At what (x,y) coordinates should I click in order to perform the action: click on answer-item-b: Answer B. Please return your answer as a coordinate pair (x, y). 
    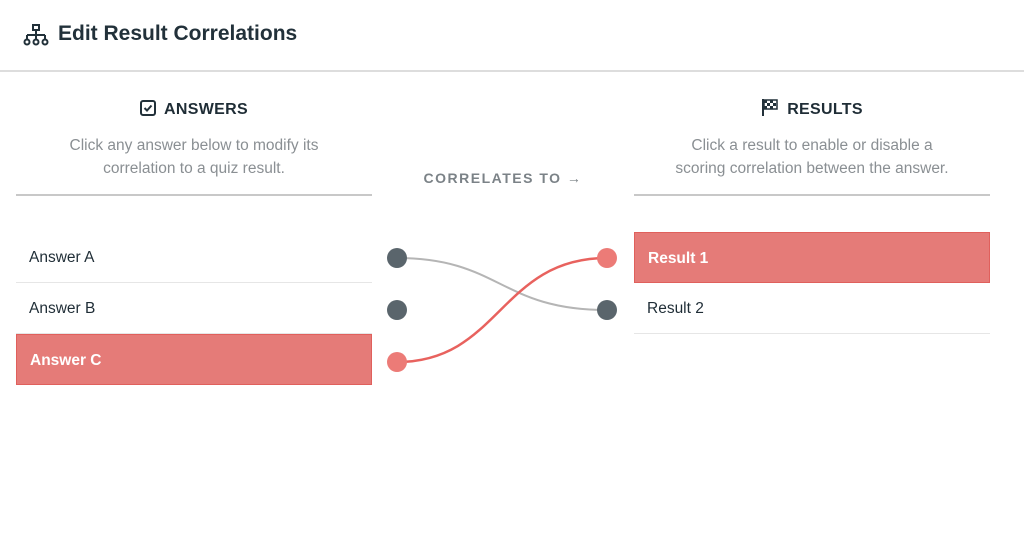
    Looking at the image, I should click on (194, 308).